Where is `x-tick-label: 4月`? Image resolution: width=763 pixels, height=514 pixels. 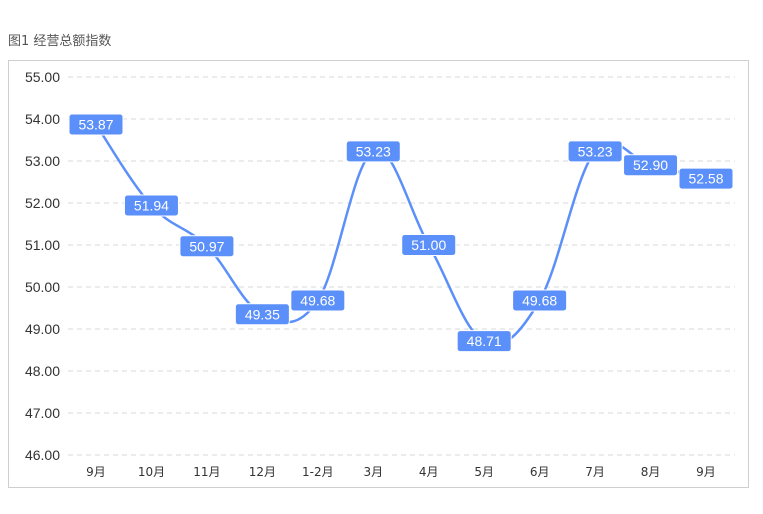
x-tick-label: 4月 is located at coordinates (429, 472).